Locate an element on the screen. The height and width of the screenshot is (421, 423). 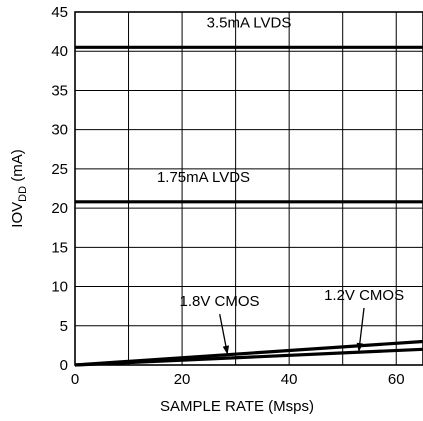
y-tick-label-0: 0 is located at coordinates (64, 365).